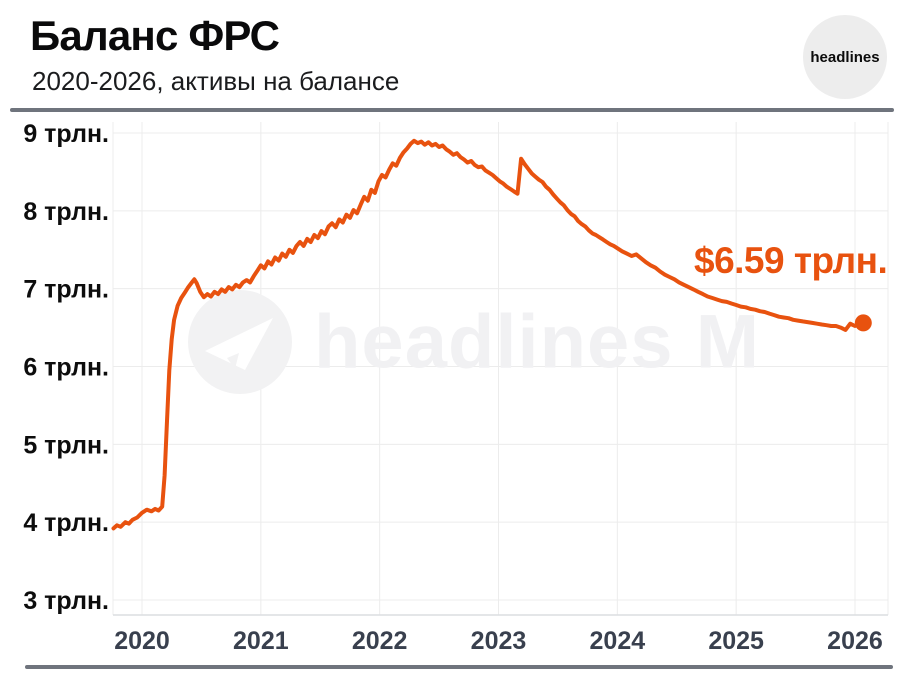  I want to click on y-tick-label: 4 трлн., so click(66, 523).